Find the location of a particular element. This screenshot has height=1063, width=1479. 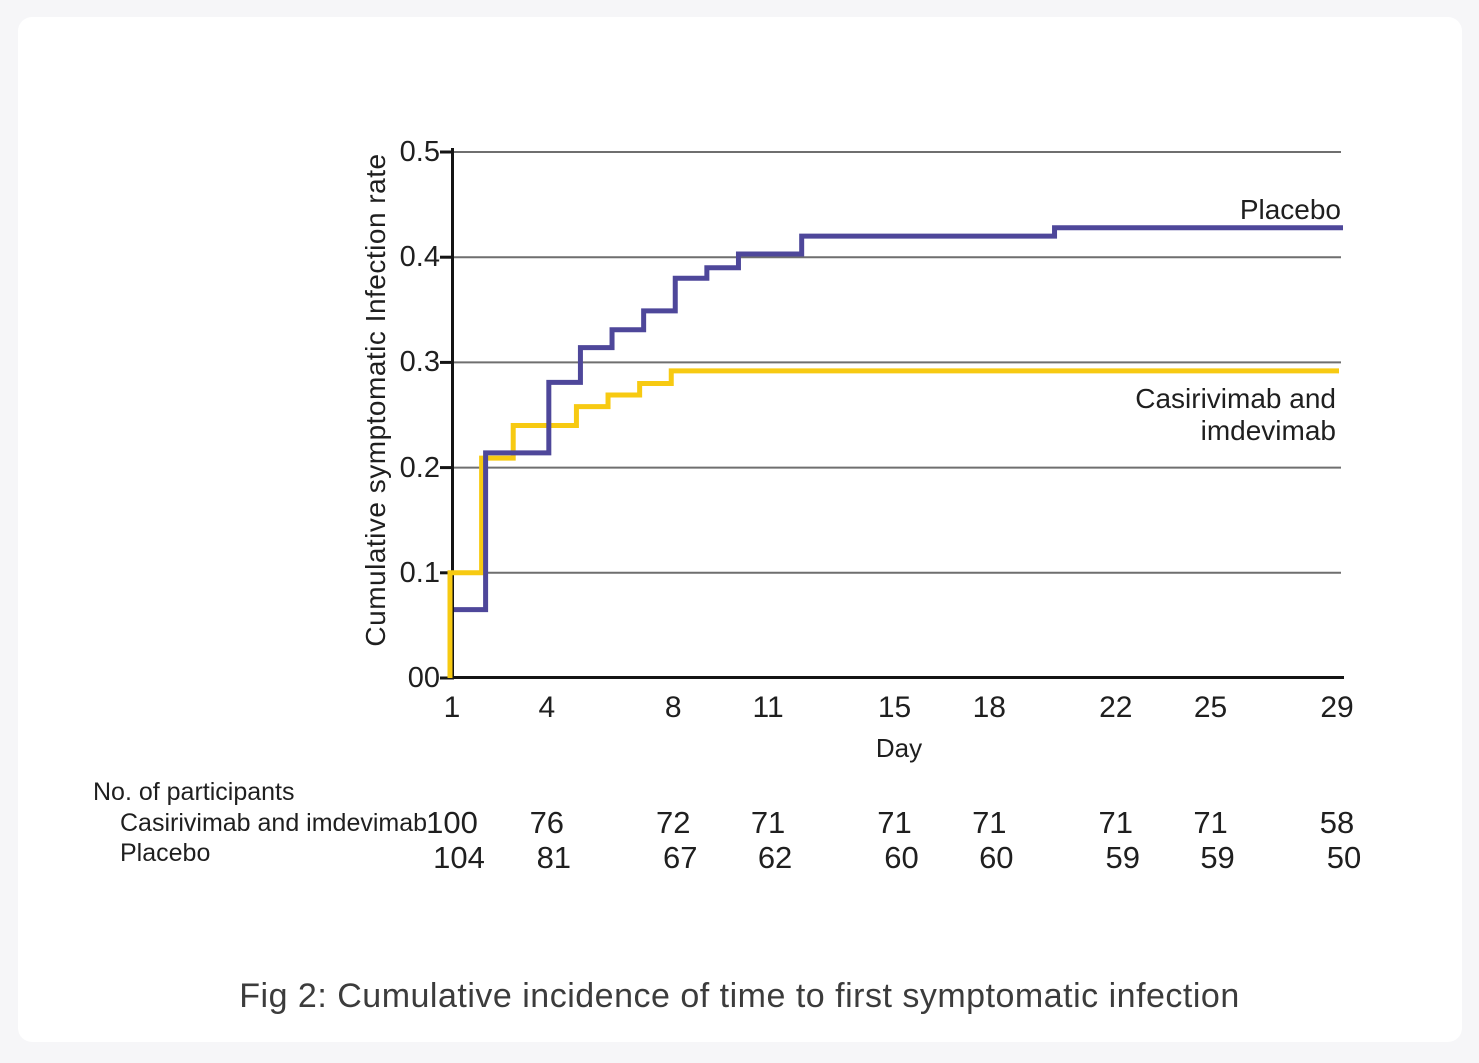

risk-count-casirivimab-and-imdevimab: 58 is located at coordinates (1337, 822).